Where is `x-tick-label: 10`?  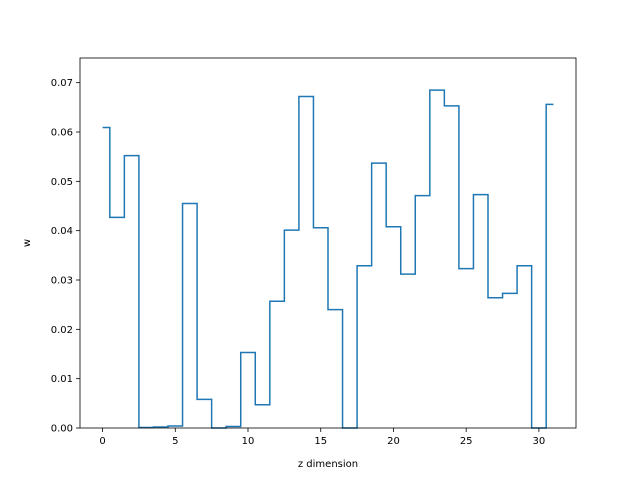
x-tick-label: 10 is located at coordinates (248, 441).